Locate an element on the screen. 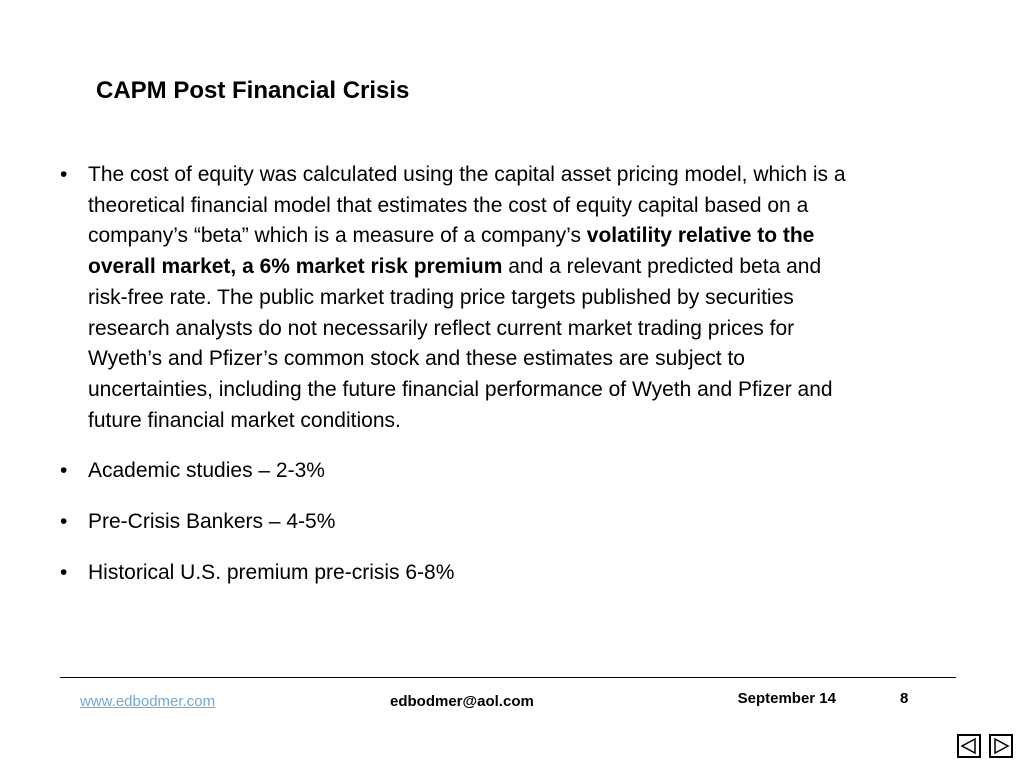 This screenshot has height=768, width=1024. bullet-item-academic-studies: • Academic studies – 2-3% is located at coordinates (460, 471).